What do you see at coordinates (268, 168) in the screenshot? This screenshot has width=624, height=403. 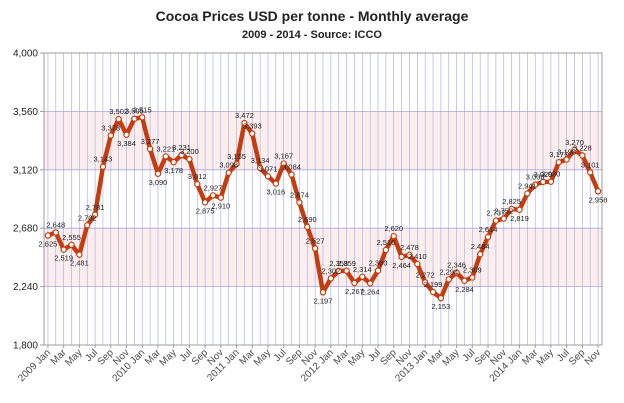 I see `data-label: 3,071` at bounding box center [268, 168].